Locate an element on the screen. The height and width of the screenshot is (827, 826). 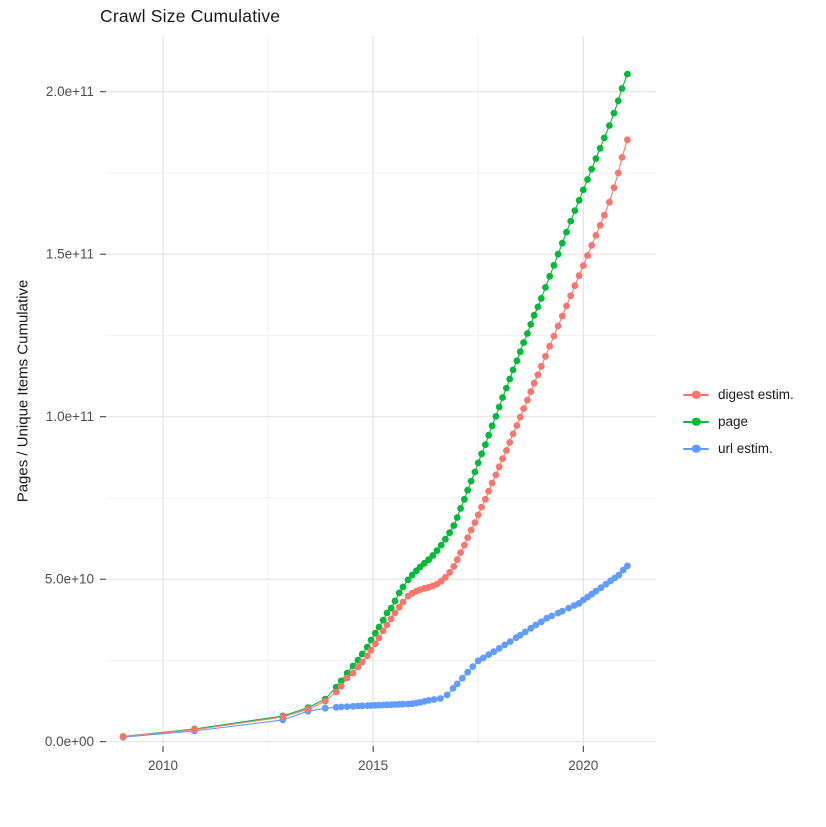
y-tick-label: 5.0e+10 is located at coordinates (69, 579).